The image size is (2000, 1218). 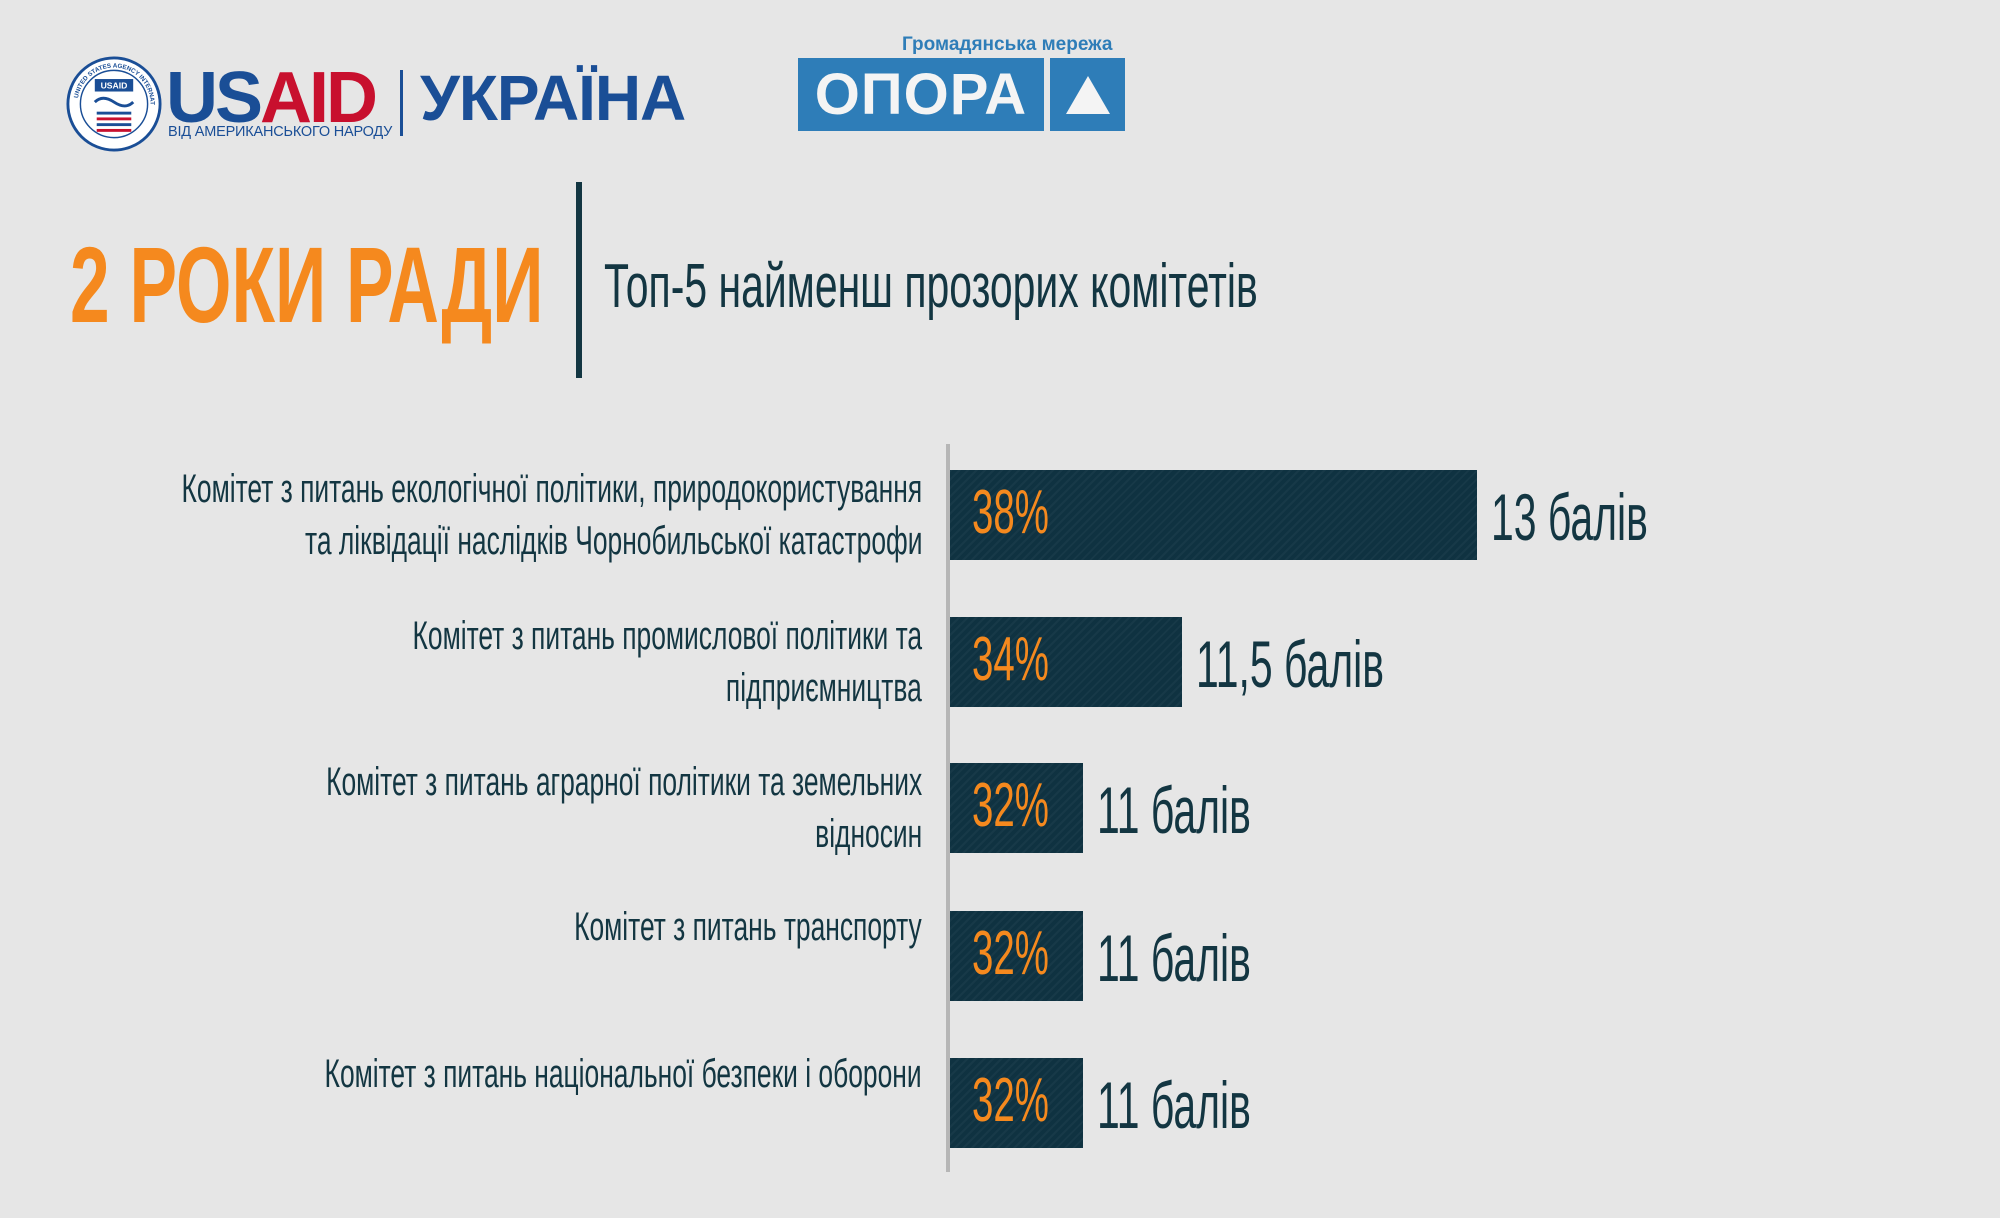 I want to click on chart-axis-line, so click(x=948, y=808).